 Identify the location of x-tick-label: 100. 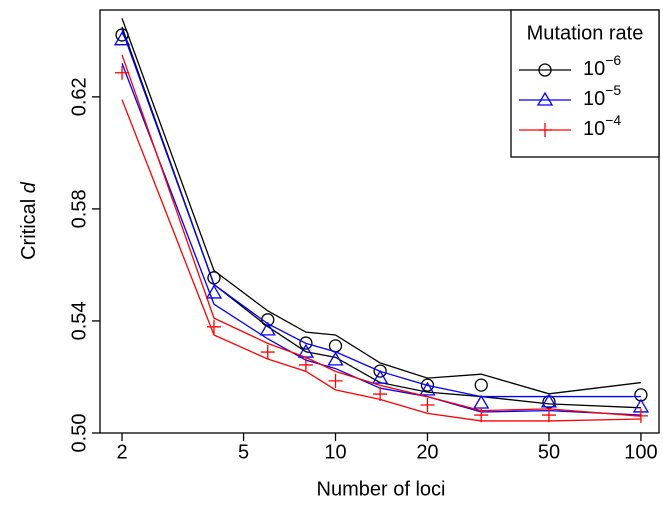
(640, 452).